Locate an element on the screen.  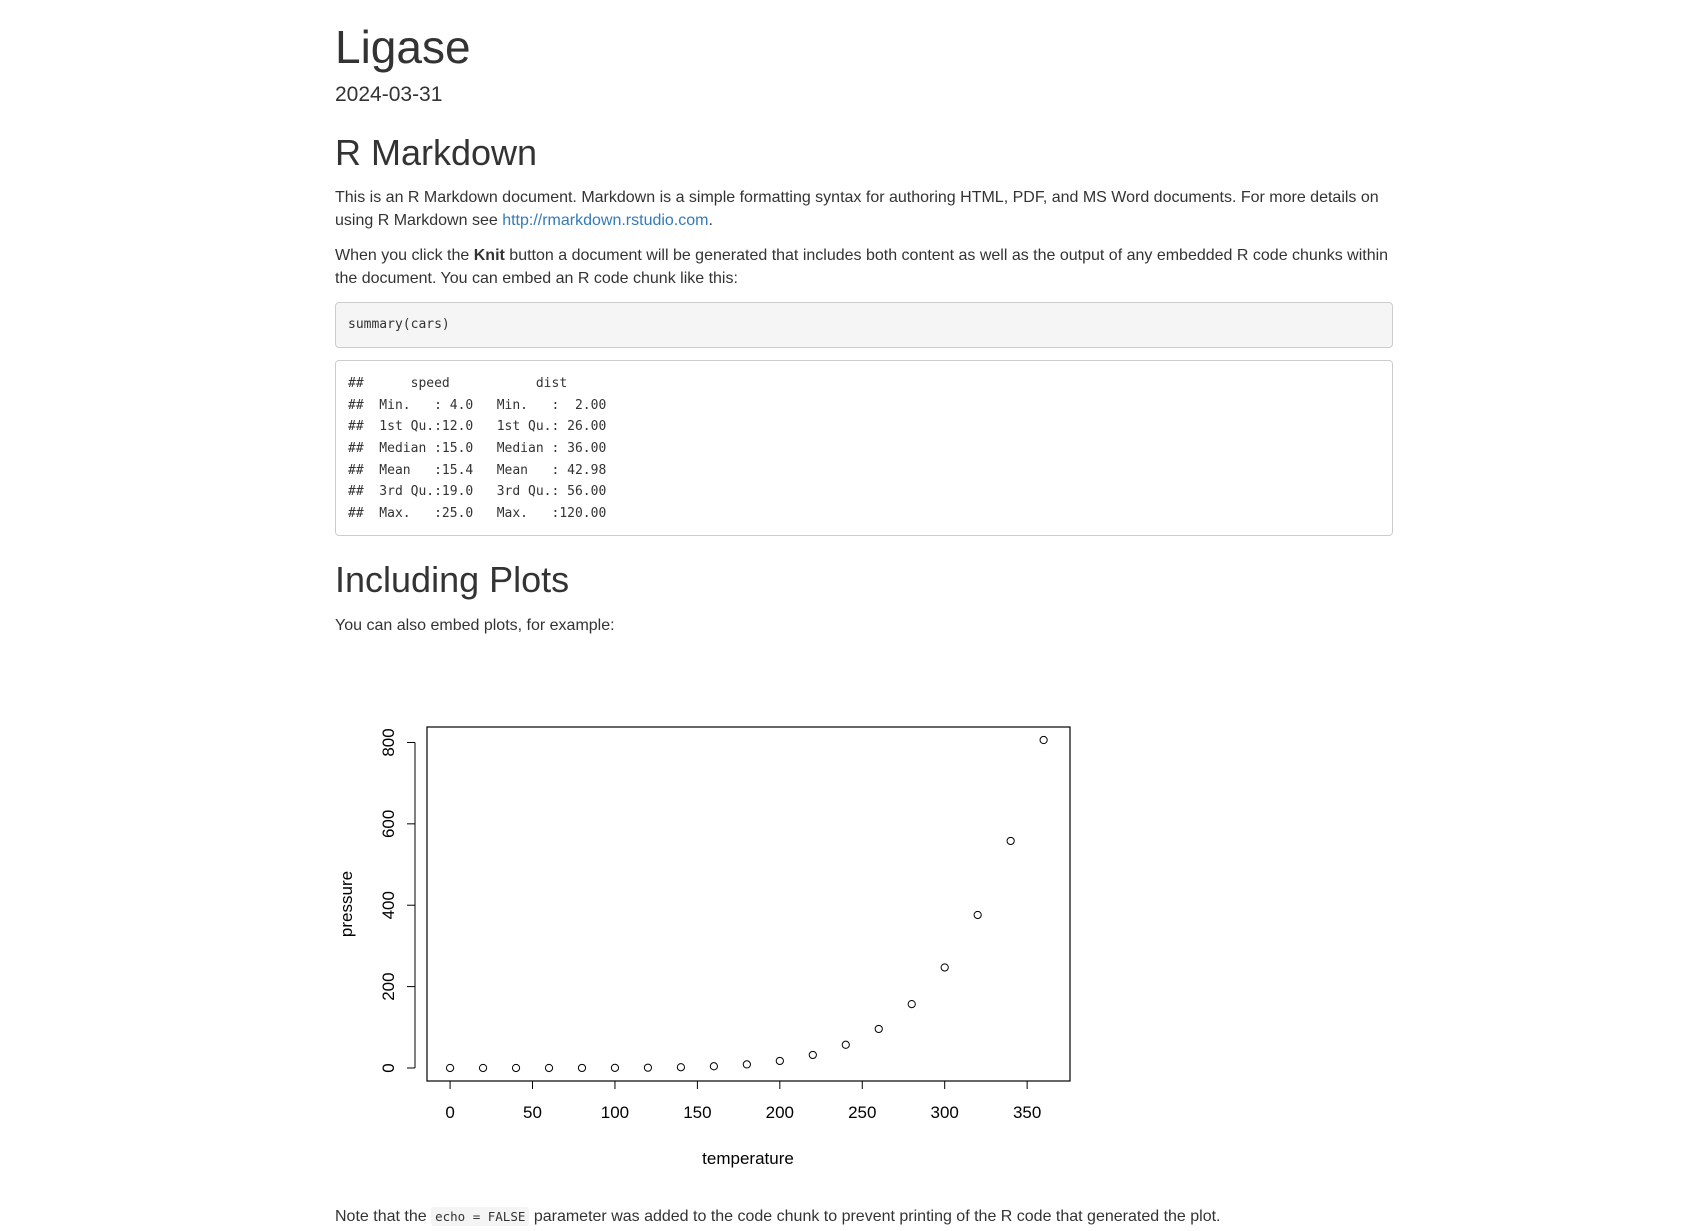
document-title: Ligase is located at coordinates (403, 47).